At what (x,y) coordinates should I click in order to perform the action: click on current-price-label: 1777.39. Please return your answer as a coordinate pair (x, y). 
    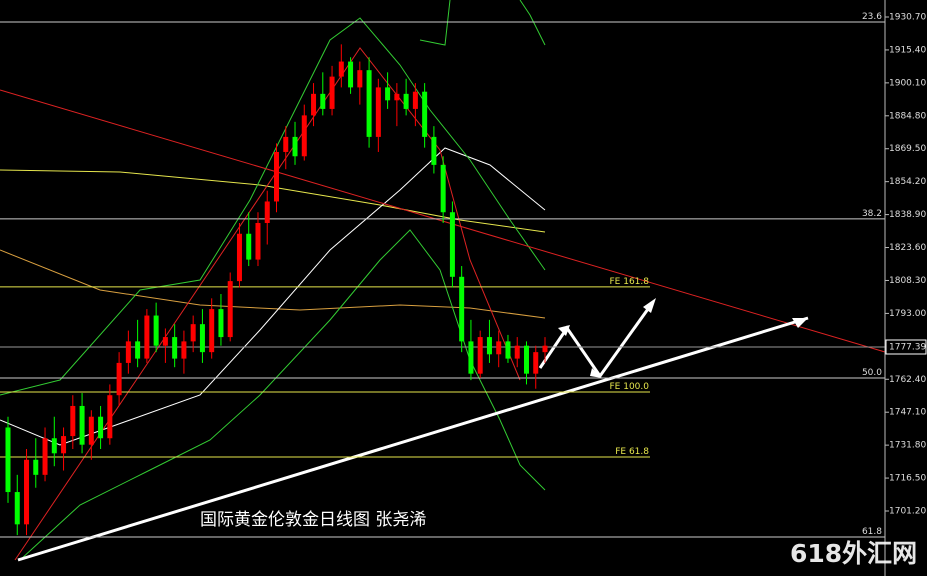
    Looking at the image, I should click on (907, 347).